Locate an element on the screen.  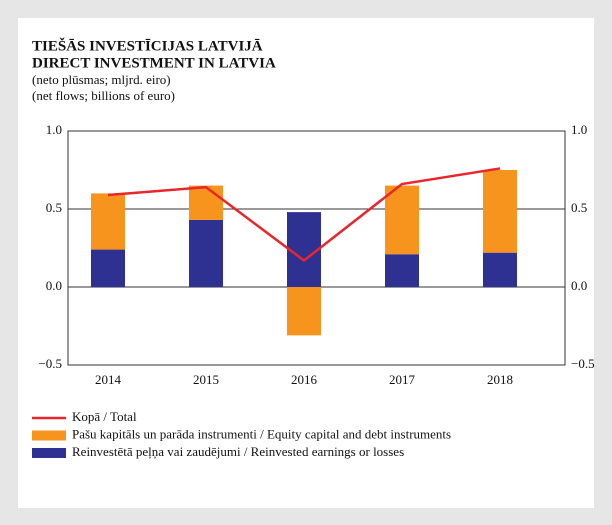
x-tick-label: 2015 is located at coordinates (206, 379).